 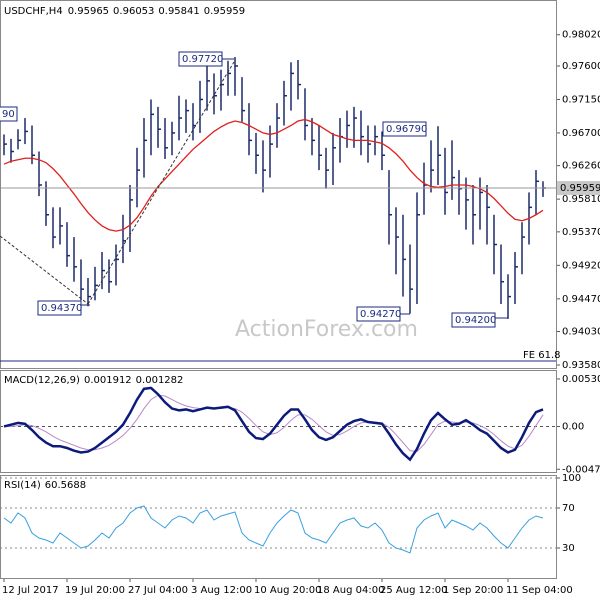 I want to click on y-tick-label: 30, so click(x=568, y=548).